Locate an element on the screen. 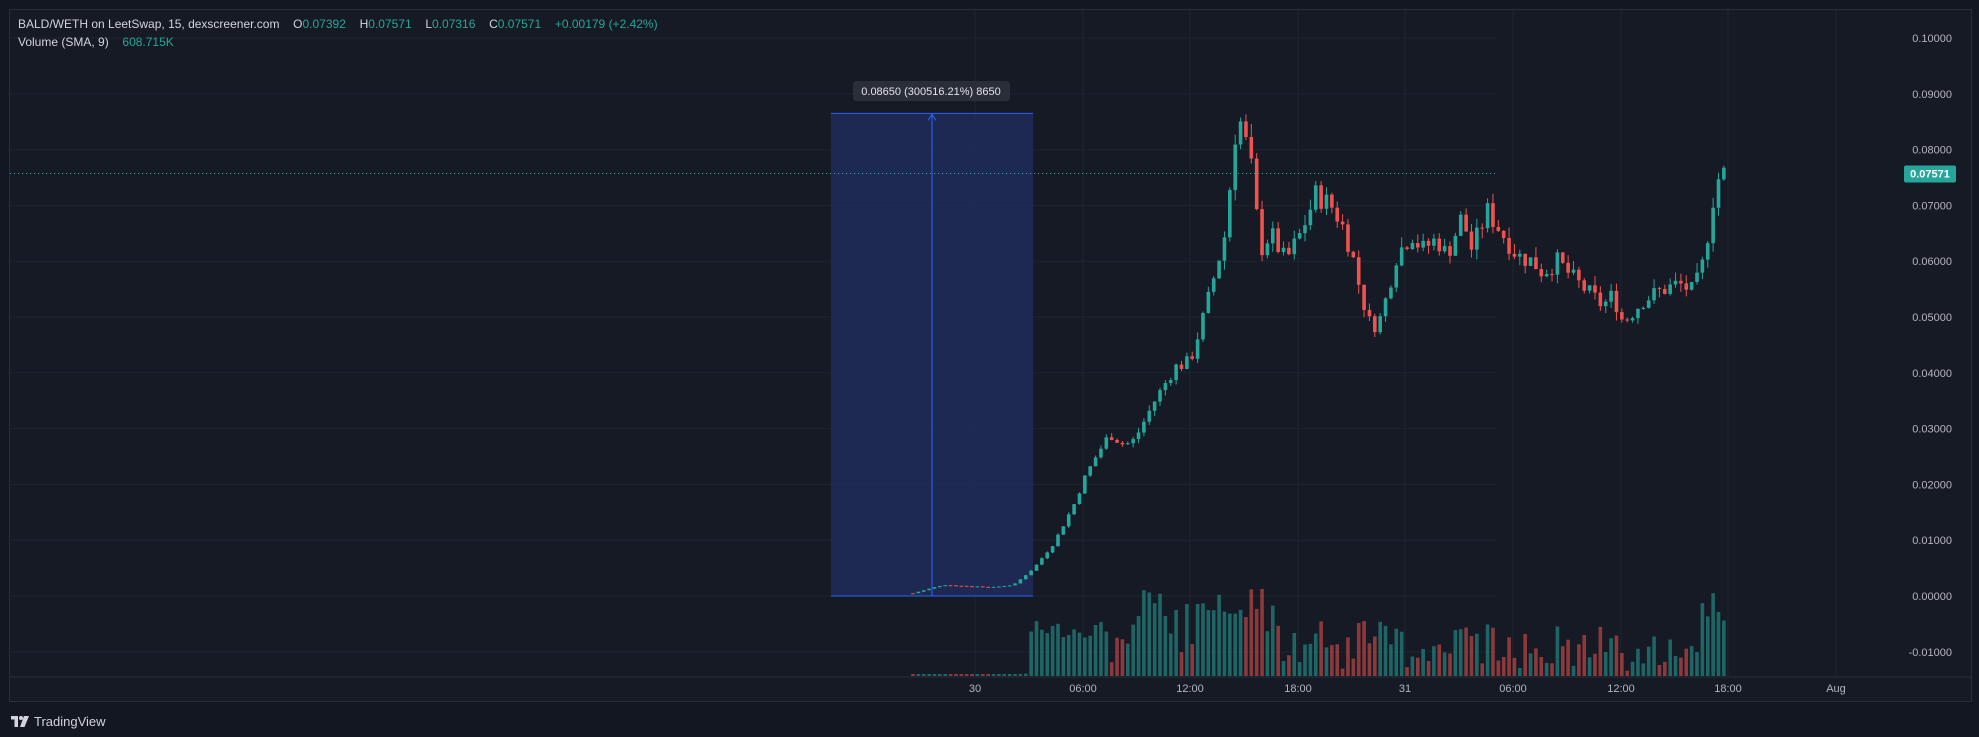 This screenshot has width=1979, height=737. volume-legend: Volume (SMA, 9) 608.715K is located at coordinates (96, 42).